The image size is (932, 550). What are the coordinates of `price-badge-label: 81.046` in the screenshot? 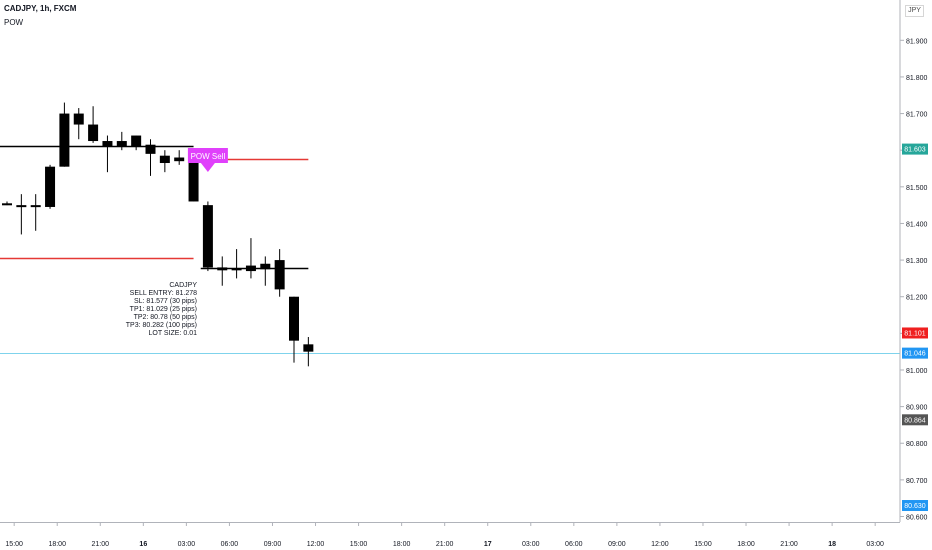 It's located at (915, 354).